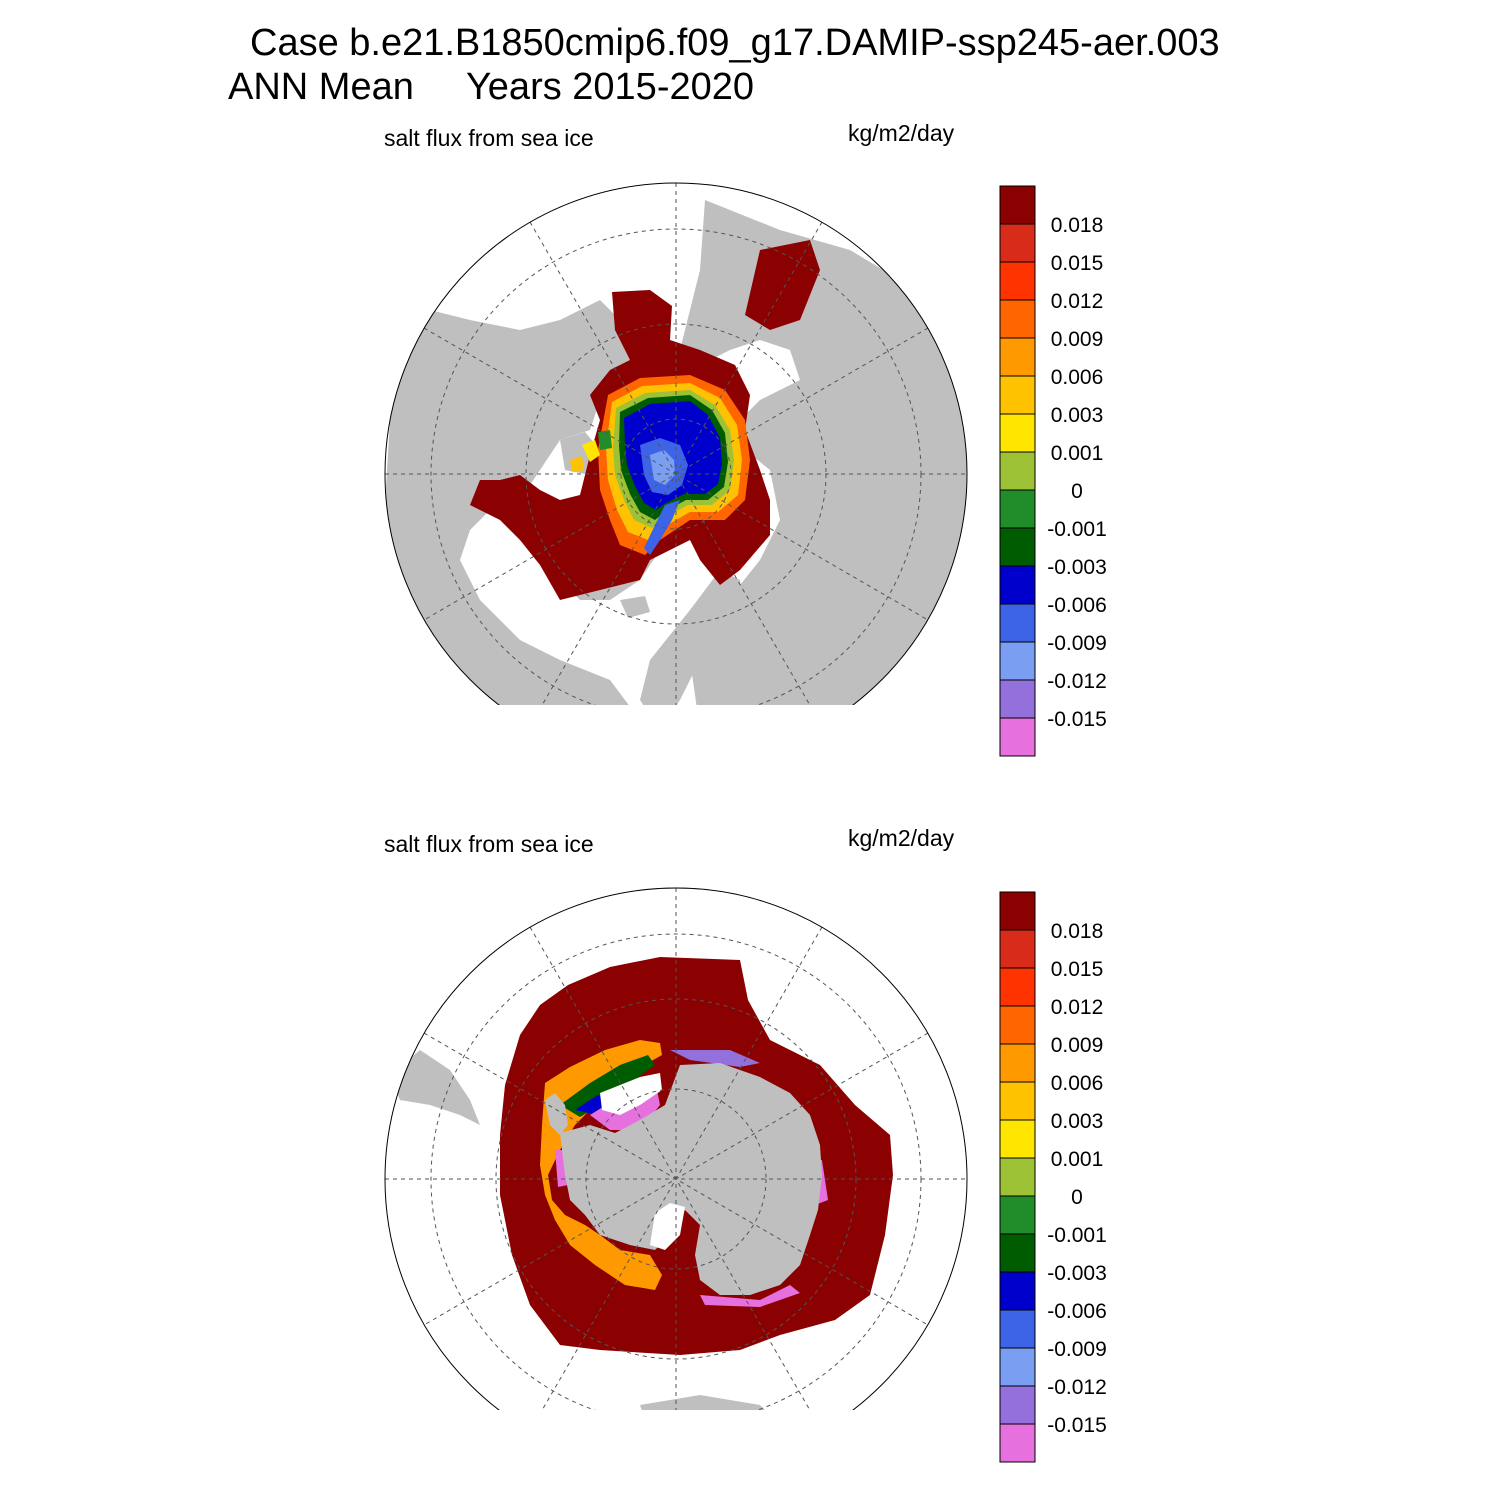 Image resolution: width=1500 pixels, height=1500 pixels. What do you see at coordinates (1077, 1121) in the screenshot?
I see `sh-colorbar-tick-label: 0.003` at bounding box center [1077, 1121].